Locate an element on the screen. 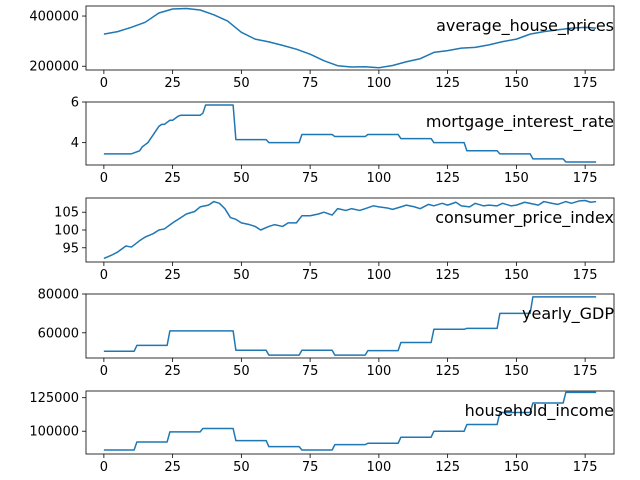  y-tick-label: 4 is located at coordinates (75, 143).